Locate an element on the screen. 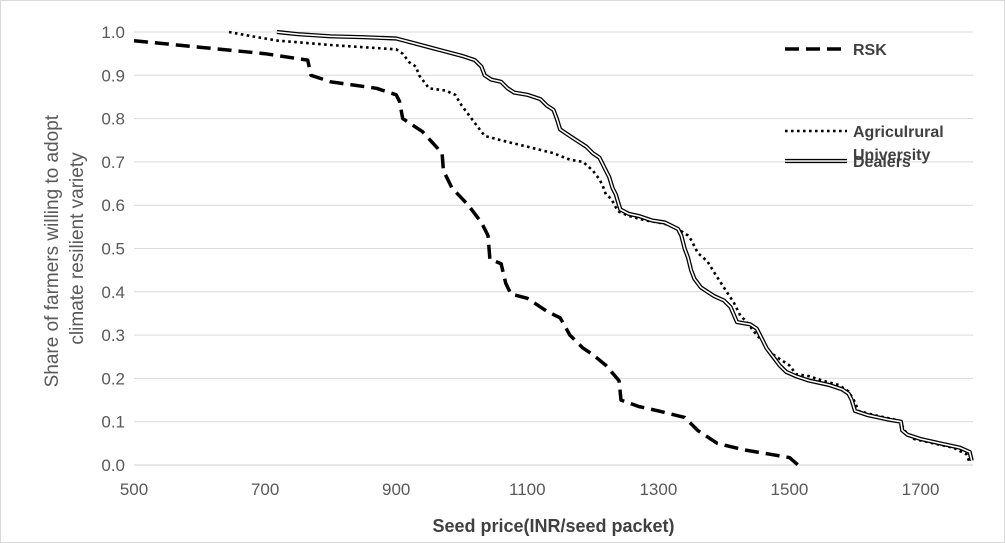  x-tick-label: 500 is located at coordinates (134, 489).